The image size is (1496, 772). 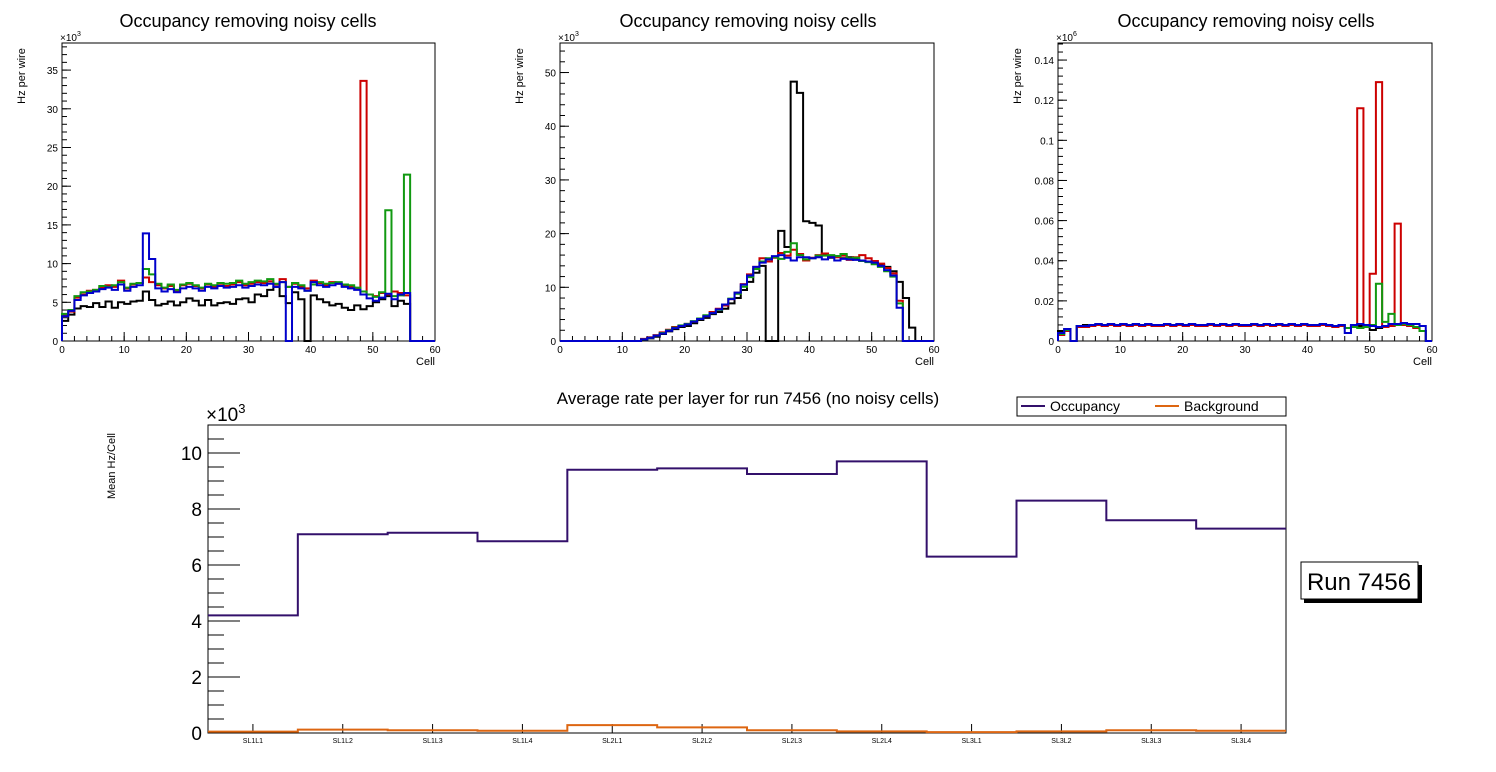 What do you see at coordinates (1241, 741) in the screenshot?
I see `x-category-label: SL3L4` at bounding box center [1241, 741].